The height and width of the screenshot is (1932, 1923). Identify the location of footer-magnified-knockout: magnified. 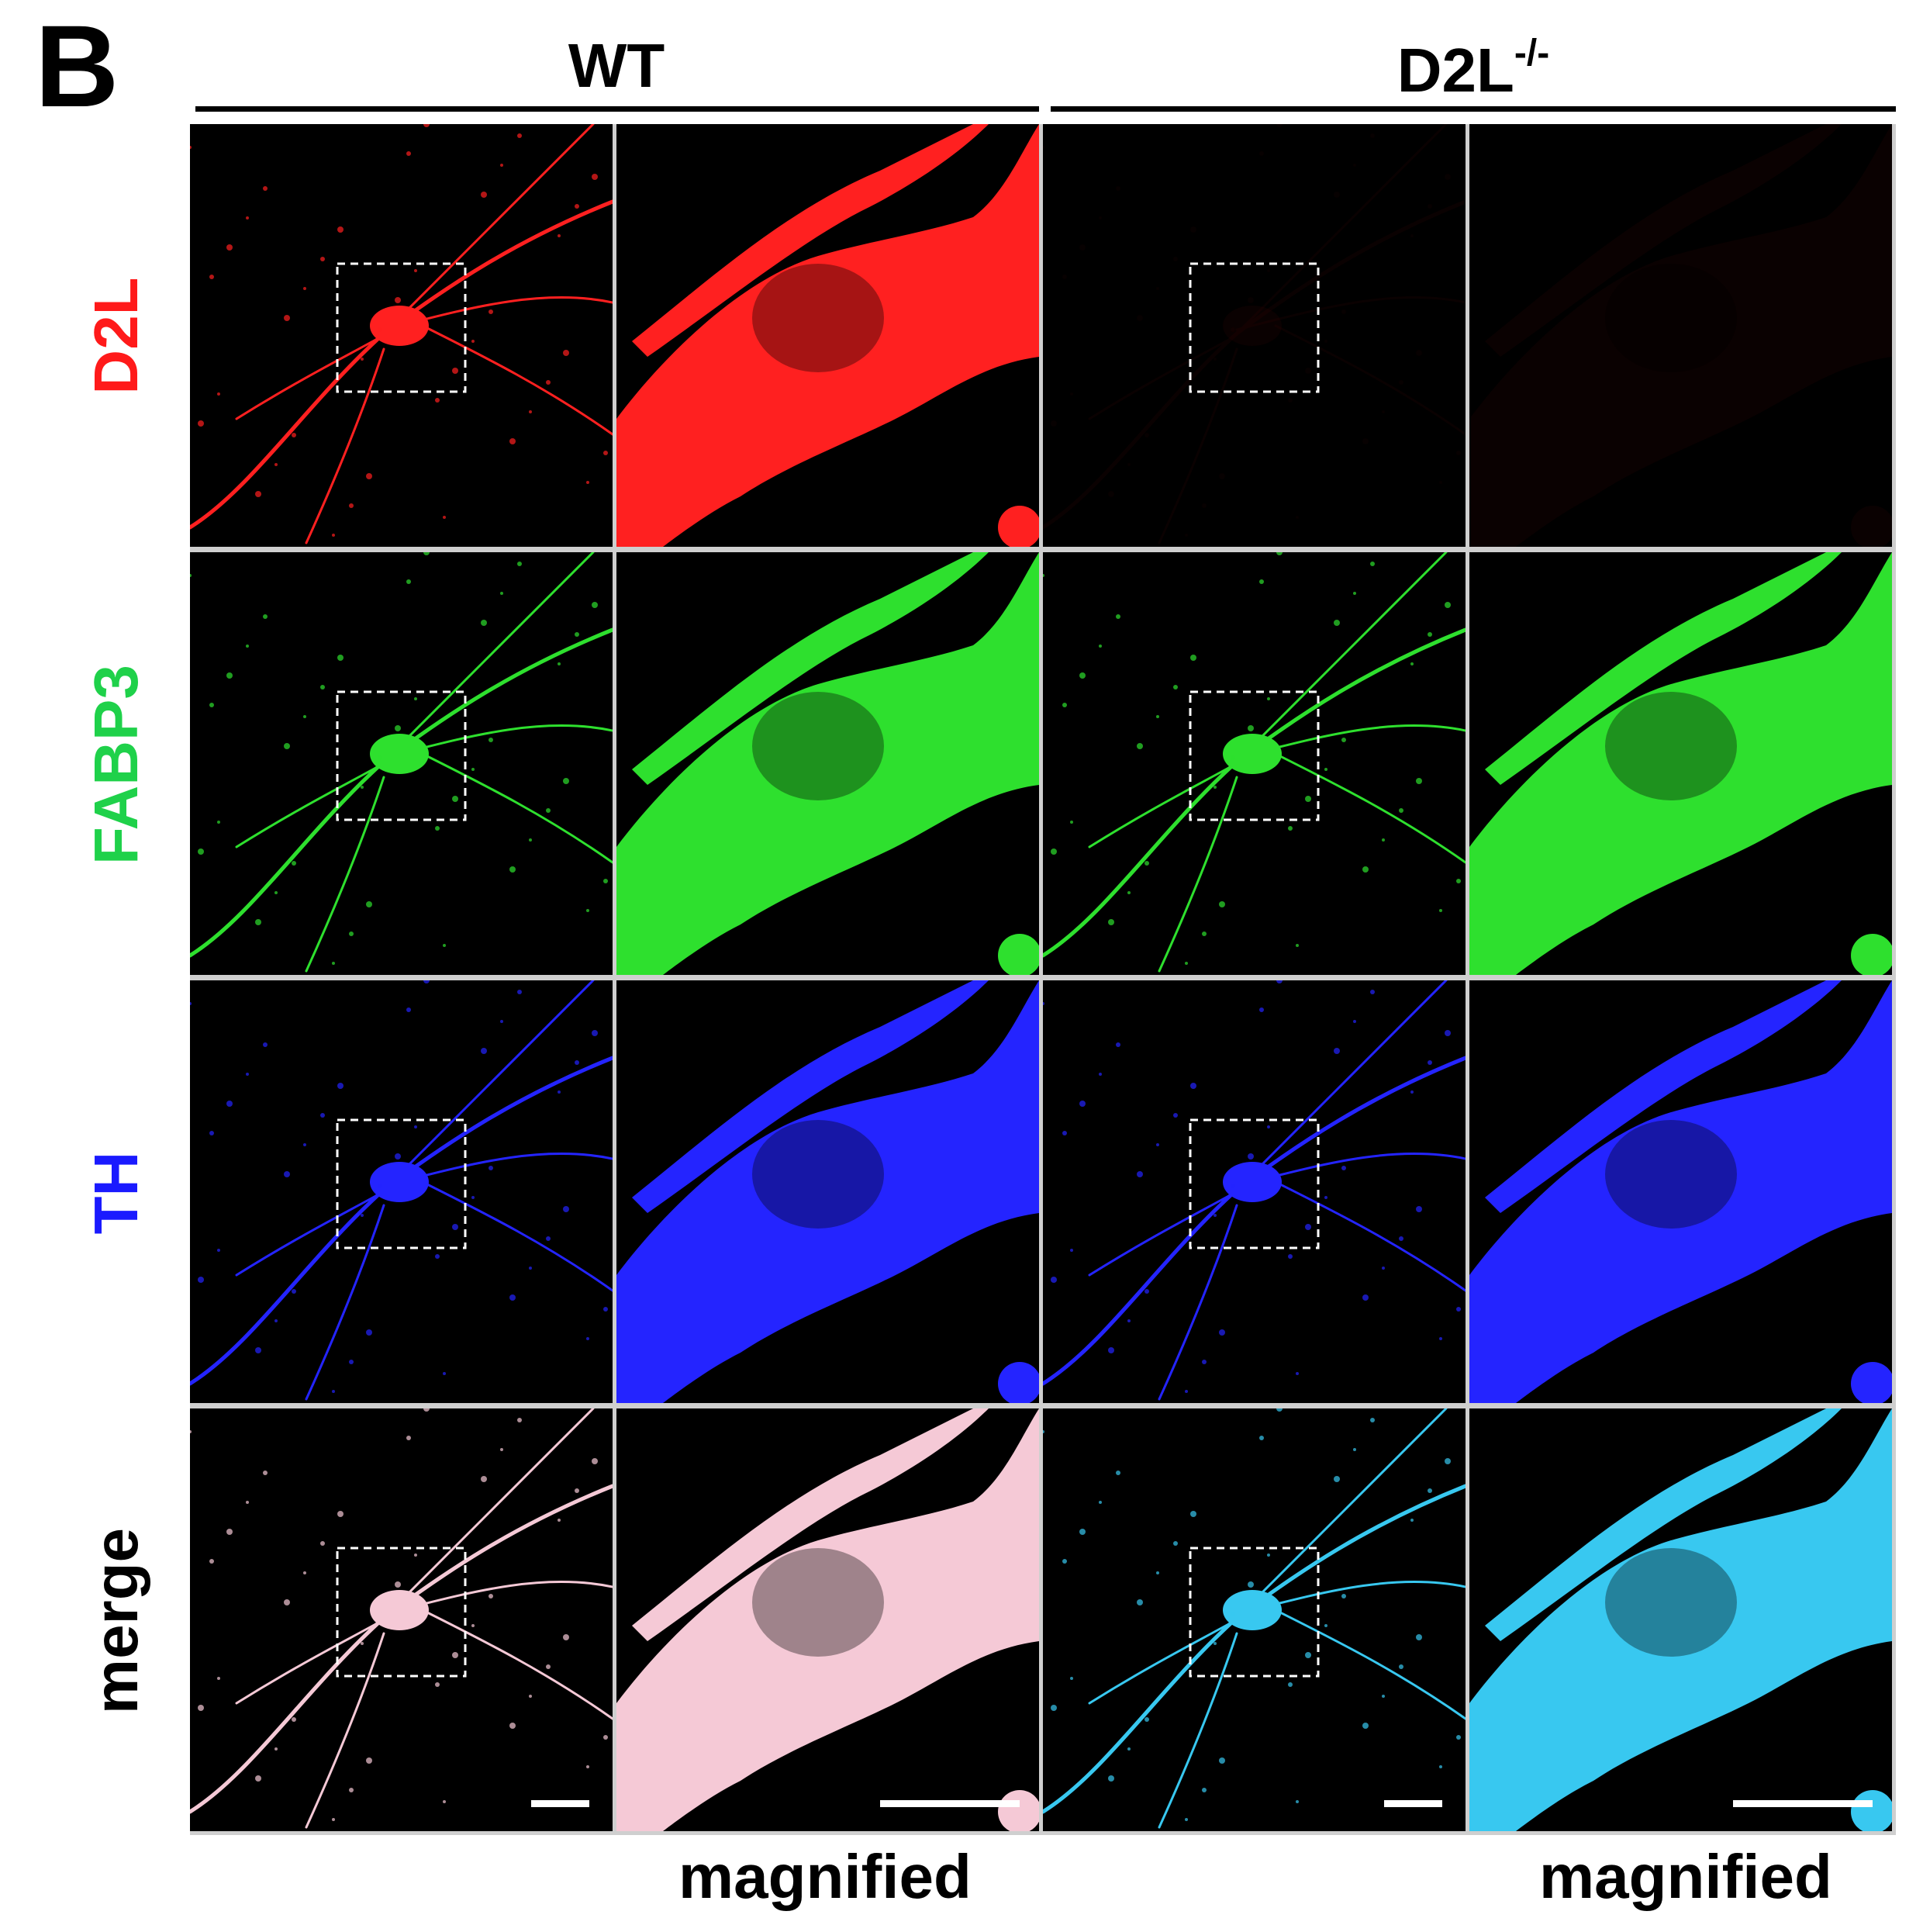
(1685, 1876).